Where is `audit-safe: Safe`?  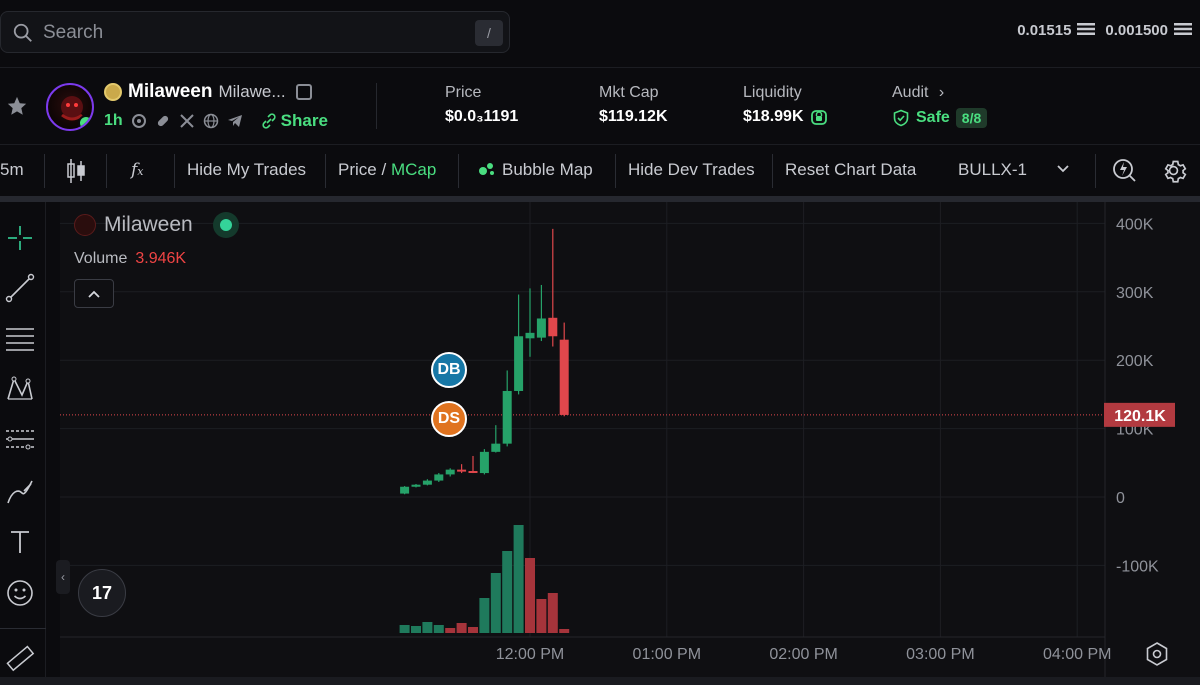 audit-safe: Safe is located at coordinates (933, 117).